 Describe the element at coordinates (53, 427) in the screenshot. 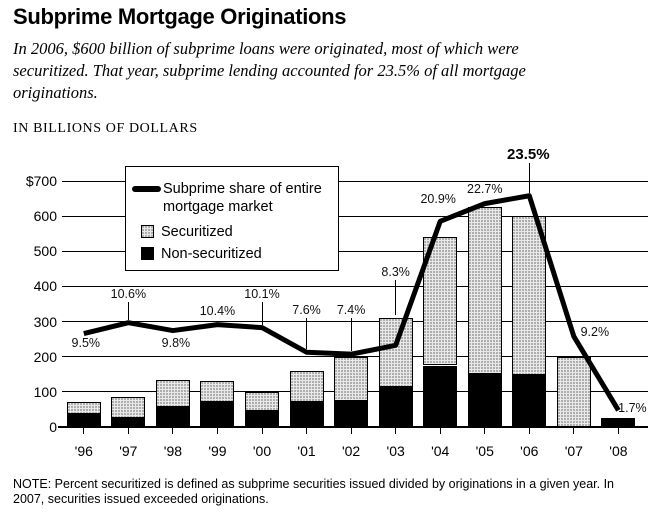

I see `y-axis-label: 0` at that location.